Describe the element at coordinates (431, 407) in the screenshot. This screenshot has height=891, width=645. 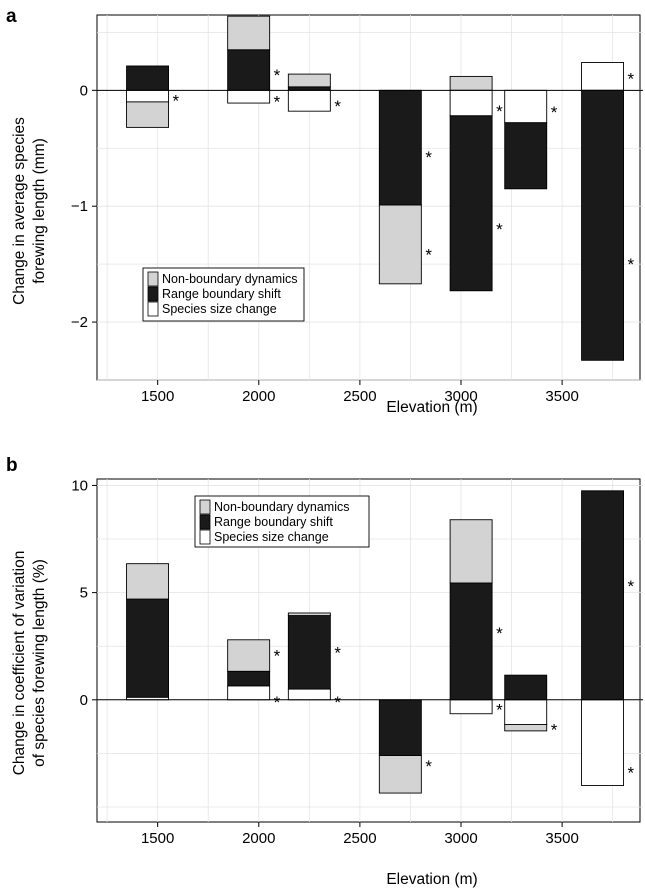
I see `panel-a-x-axis-label: Elevation (m)` at that location.